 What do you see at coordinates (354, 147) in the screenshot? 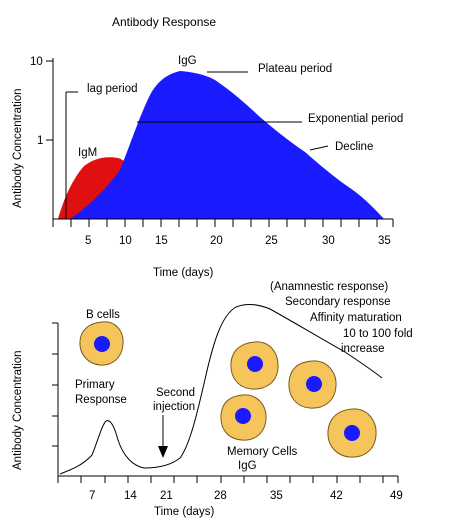
I see `decline-label: Decline` at bounding box center [354, 147].